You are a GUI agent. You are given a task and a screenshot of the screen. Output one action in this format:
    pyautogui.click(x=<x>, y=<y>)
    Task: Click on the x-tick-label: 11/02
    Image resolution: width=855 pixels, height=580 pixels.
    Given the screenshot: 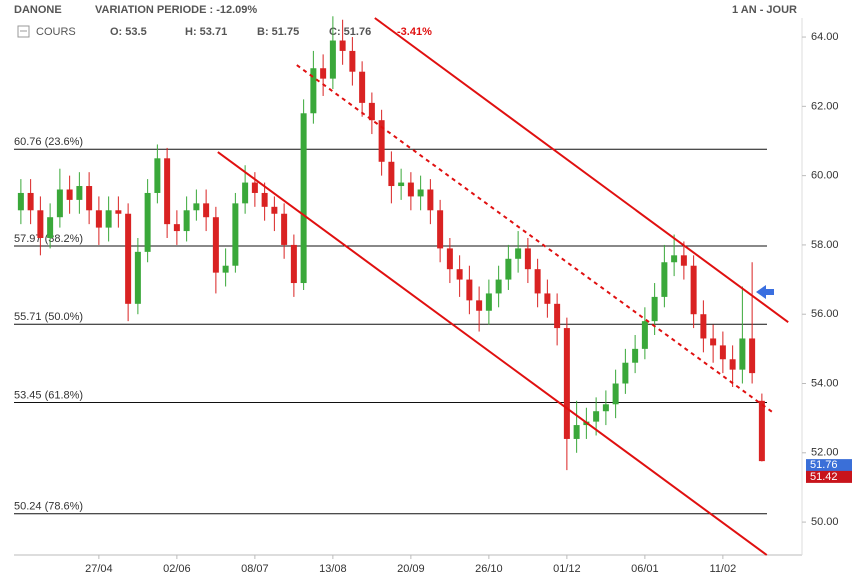 What is the action you would take?
    pyautogui.click(x=723, y=569)
    